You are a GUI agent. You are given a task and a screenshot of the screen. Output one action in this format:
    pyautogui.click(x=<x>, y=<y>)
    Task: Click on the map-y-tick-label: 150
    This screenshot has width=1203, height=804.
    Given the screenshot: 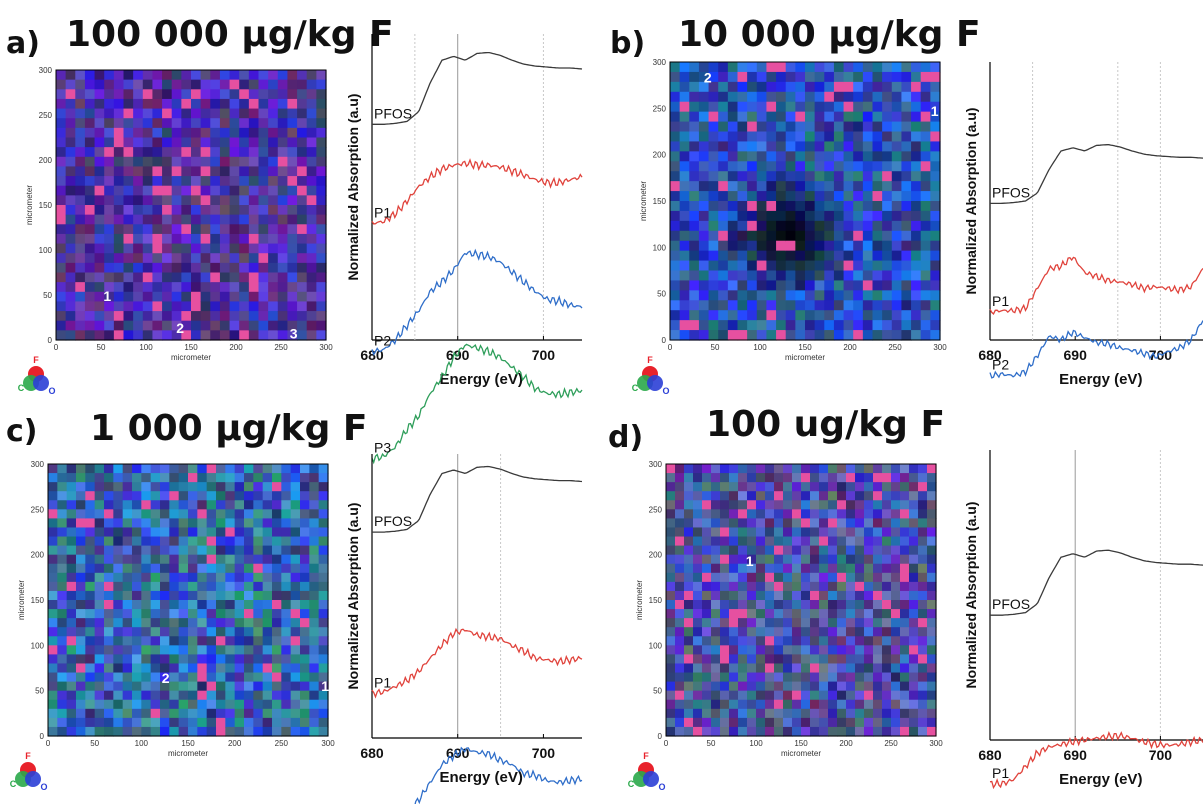 What is the action you would take?
    pyautogui.click(x=46, y=205)
    